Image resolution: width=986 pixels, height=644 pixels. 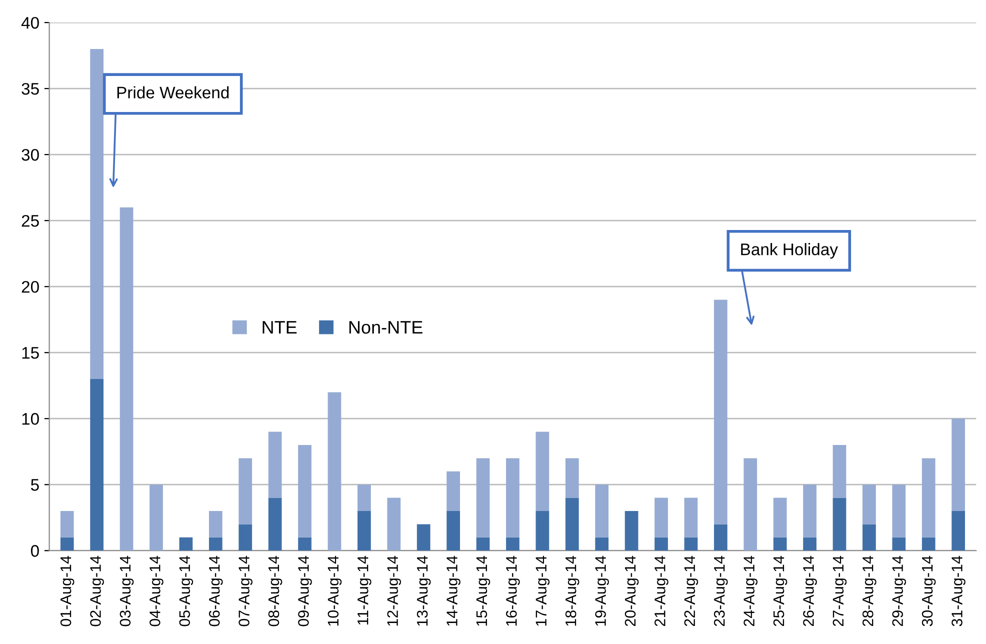 What do you see at coordinates (959, 591) in the screenshot?
I see `x-tick-label: 31-Aug-14` at bounding box center [959, 591].